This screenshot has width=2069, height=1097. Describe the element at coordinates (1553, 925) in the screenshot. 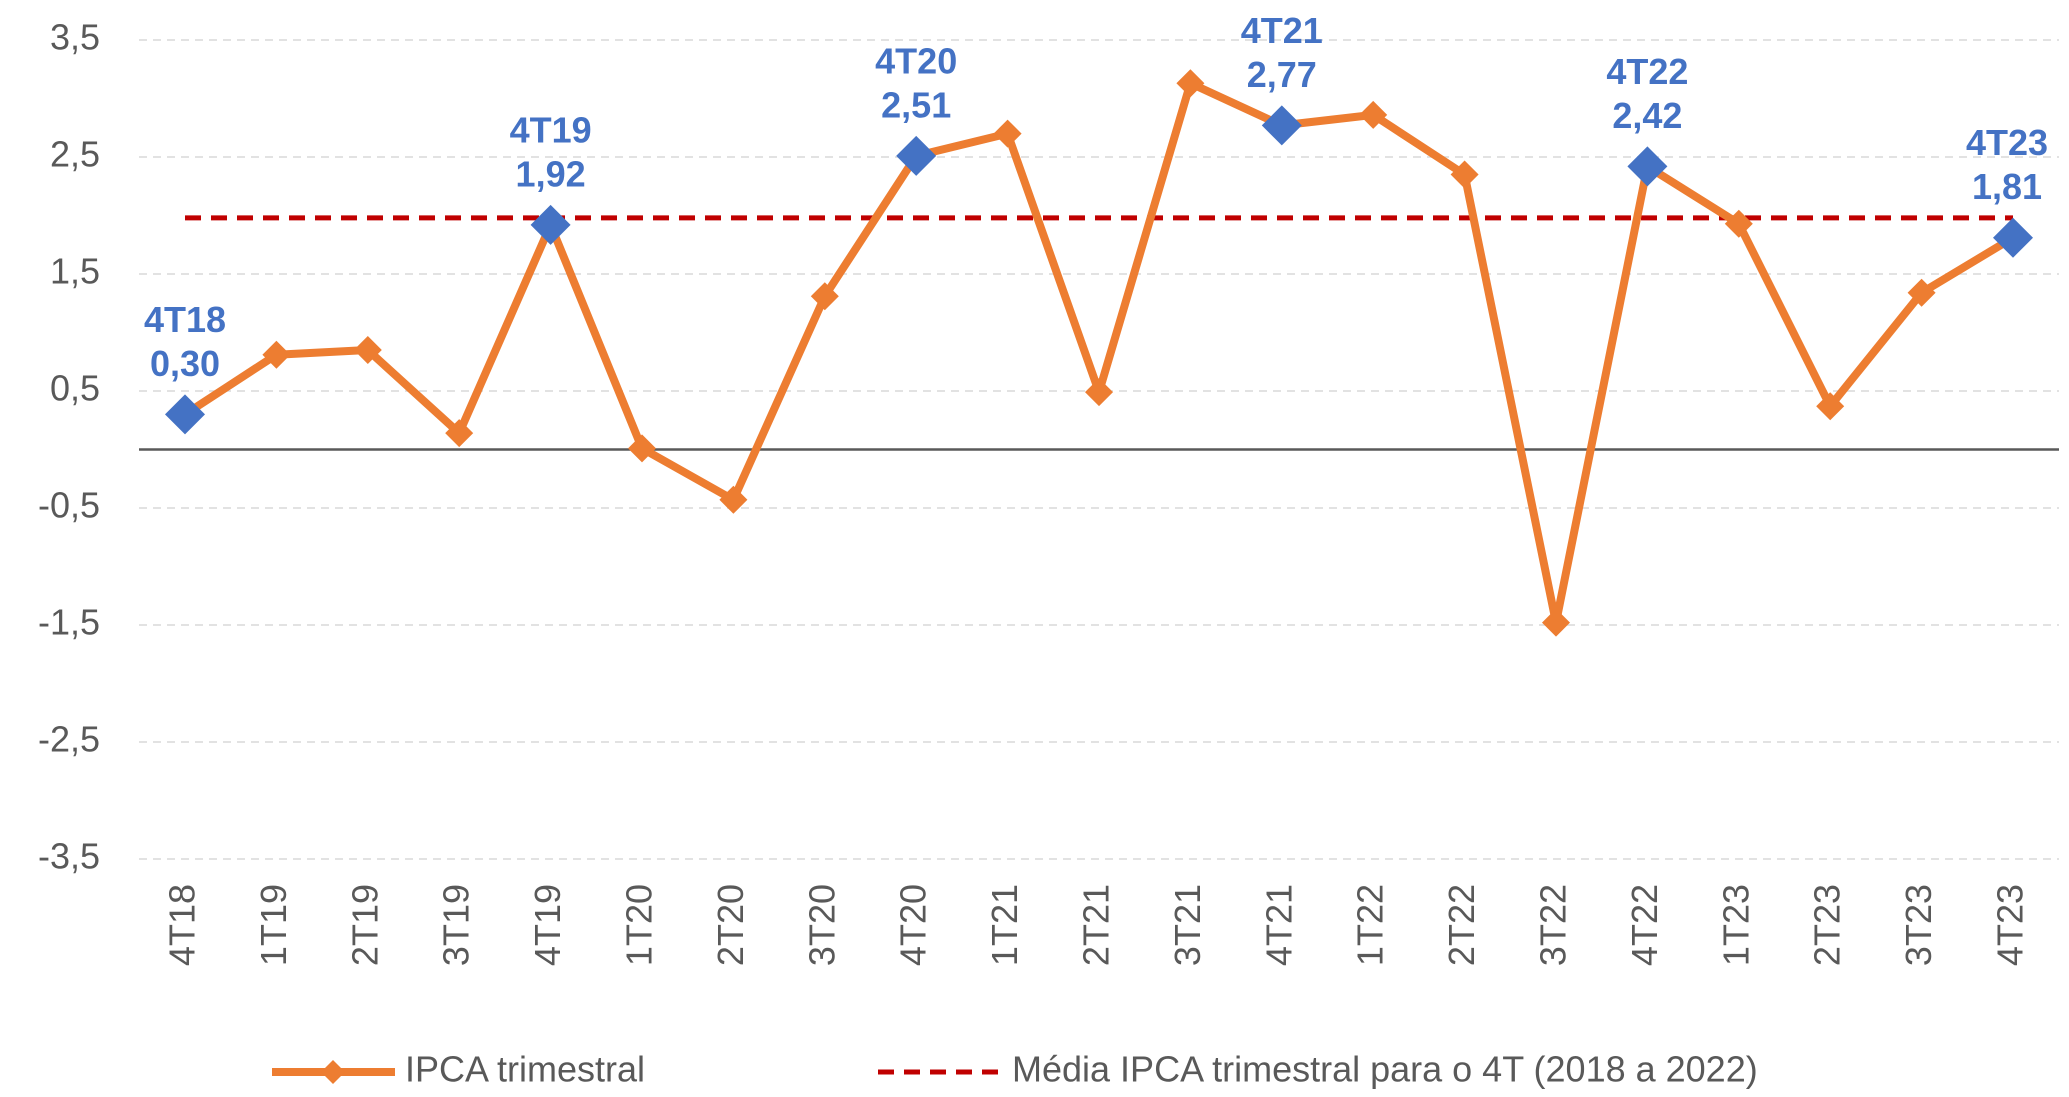

I see `x-tick-label: 3T22` at that location.